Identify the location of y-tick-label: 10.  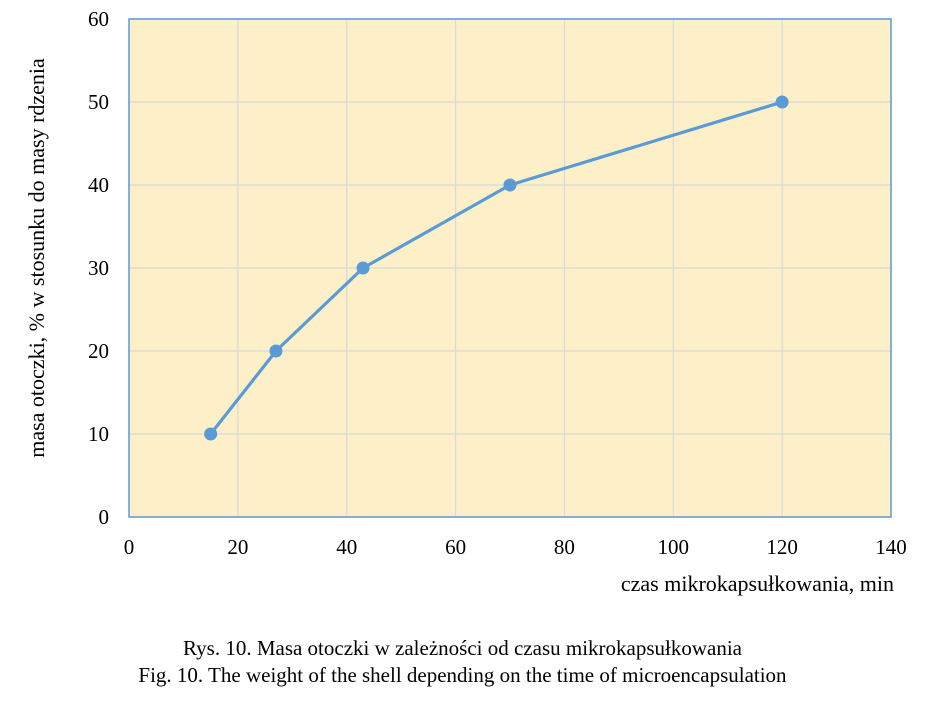
(98, 434).